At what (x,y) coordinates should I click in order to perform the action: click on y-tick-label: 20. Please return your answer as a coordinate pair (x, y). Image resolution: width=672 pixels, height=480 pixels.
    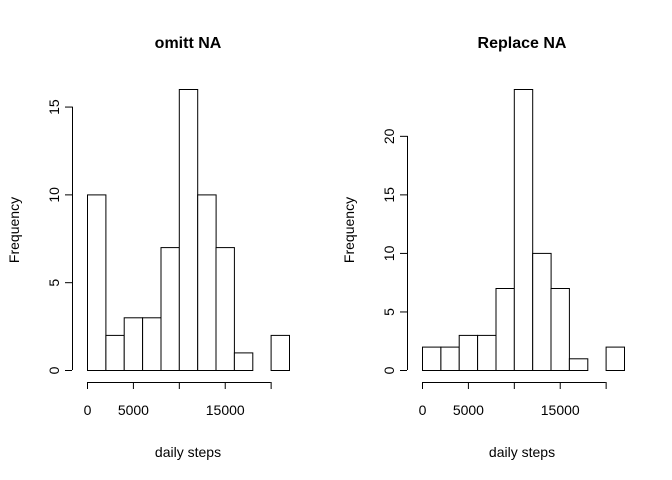
    Looking at the image, I should click on (389, 136).